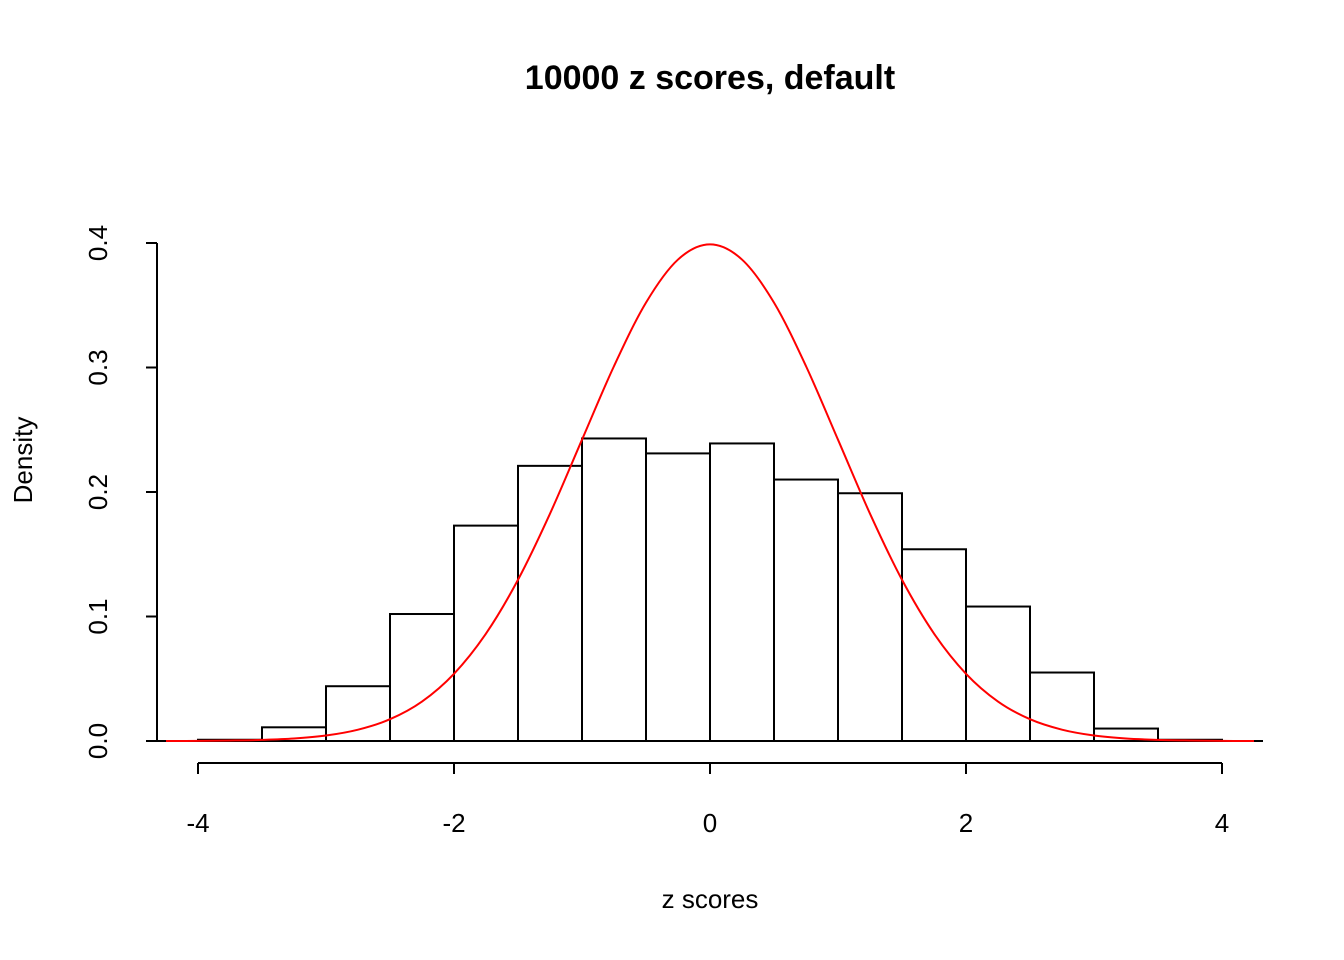 The width and height of the screenshot is (1344, 960). I want to click on y-tick-label: 0.3, so click(98, 367).